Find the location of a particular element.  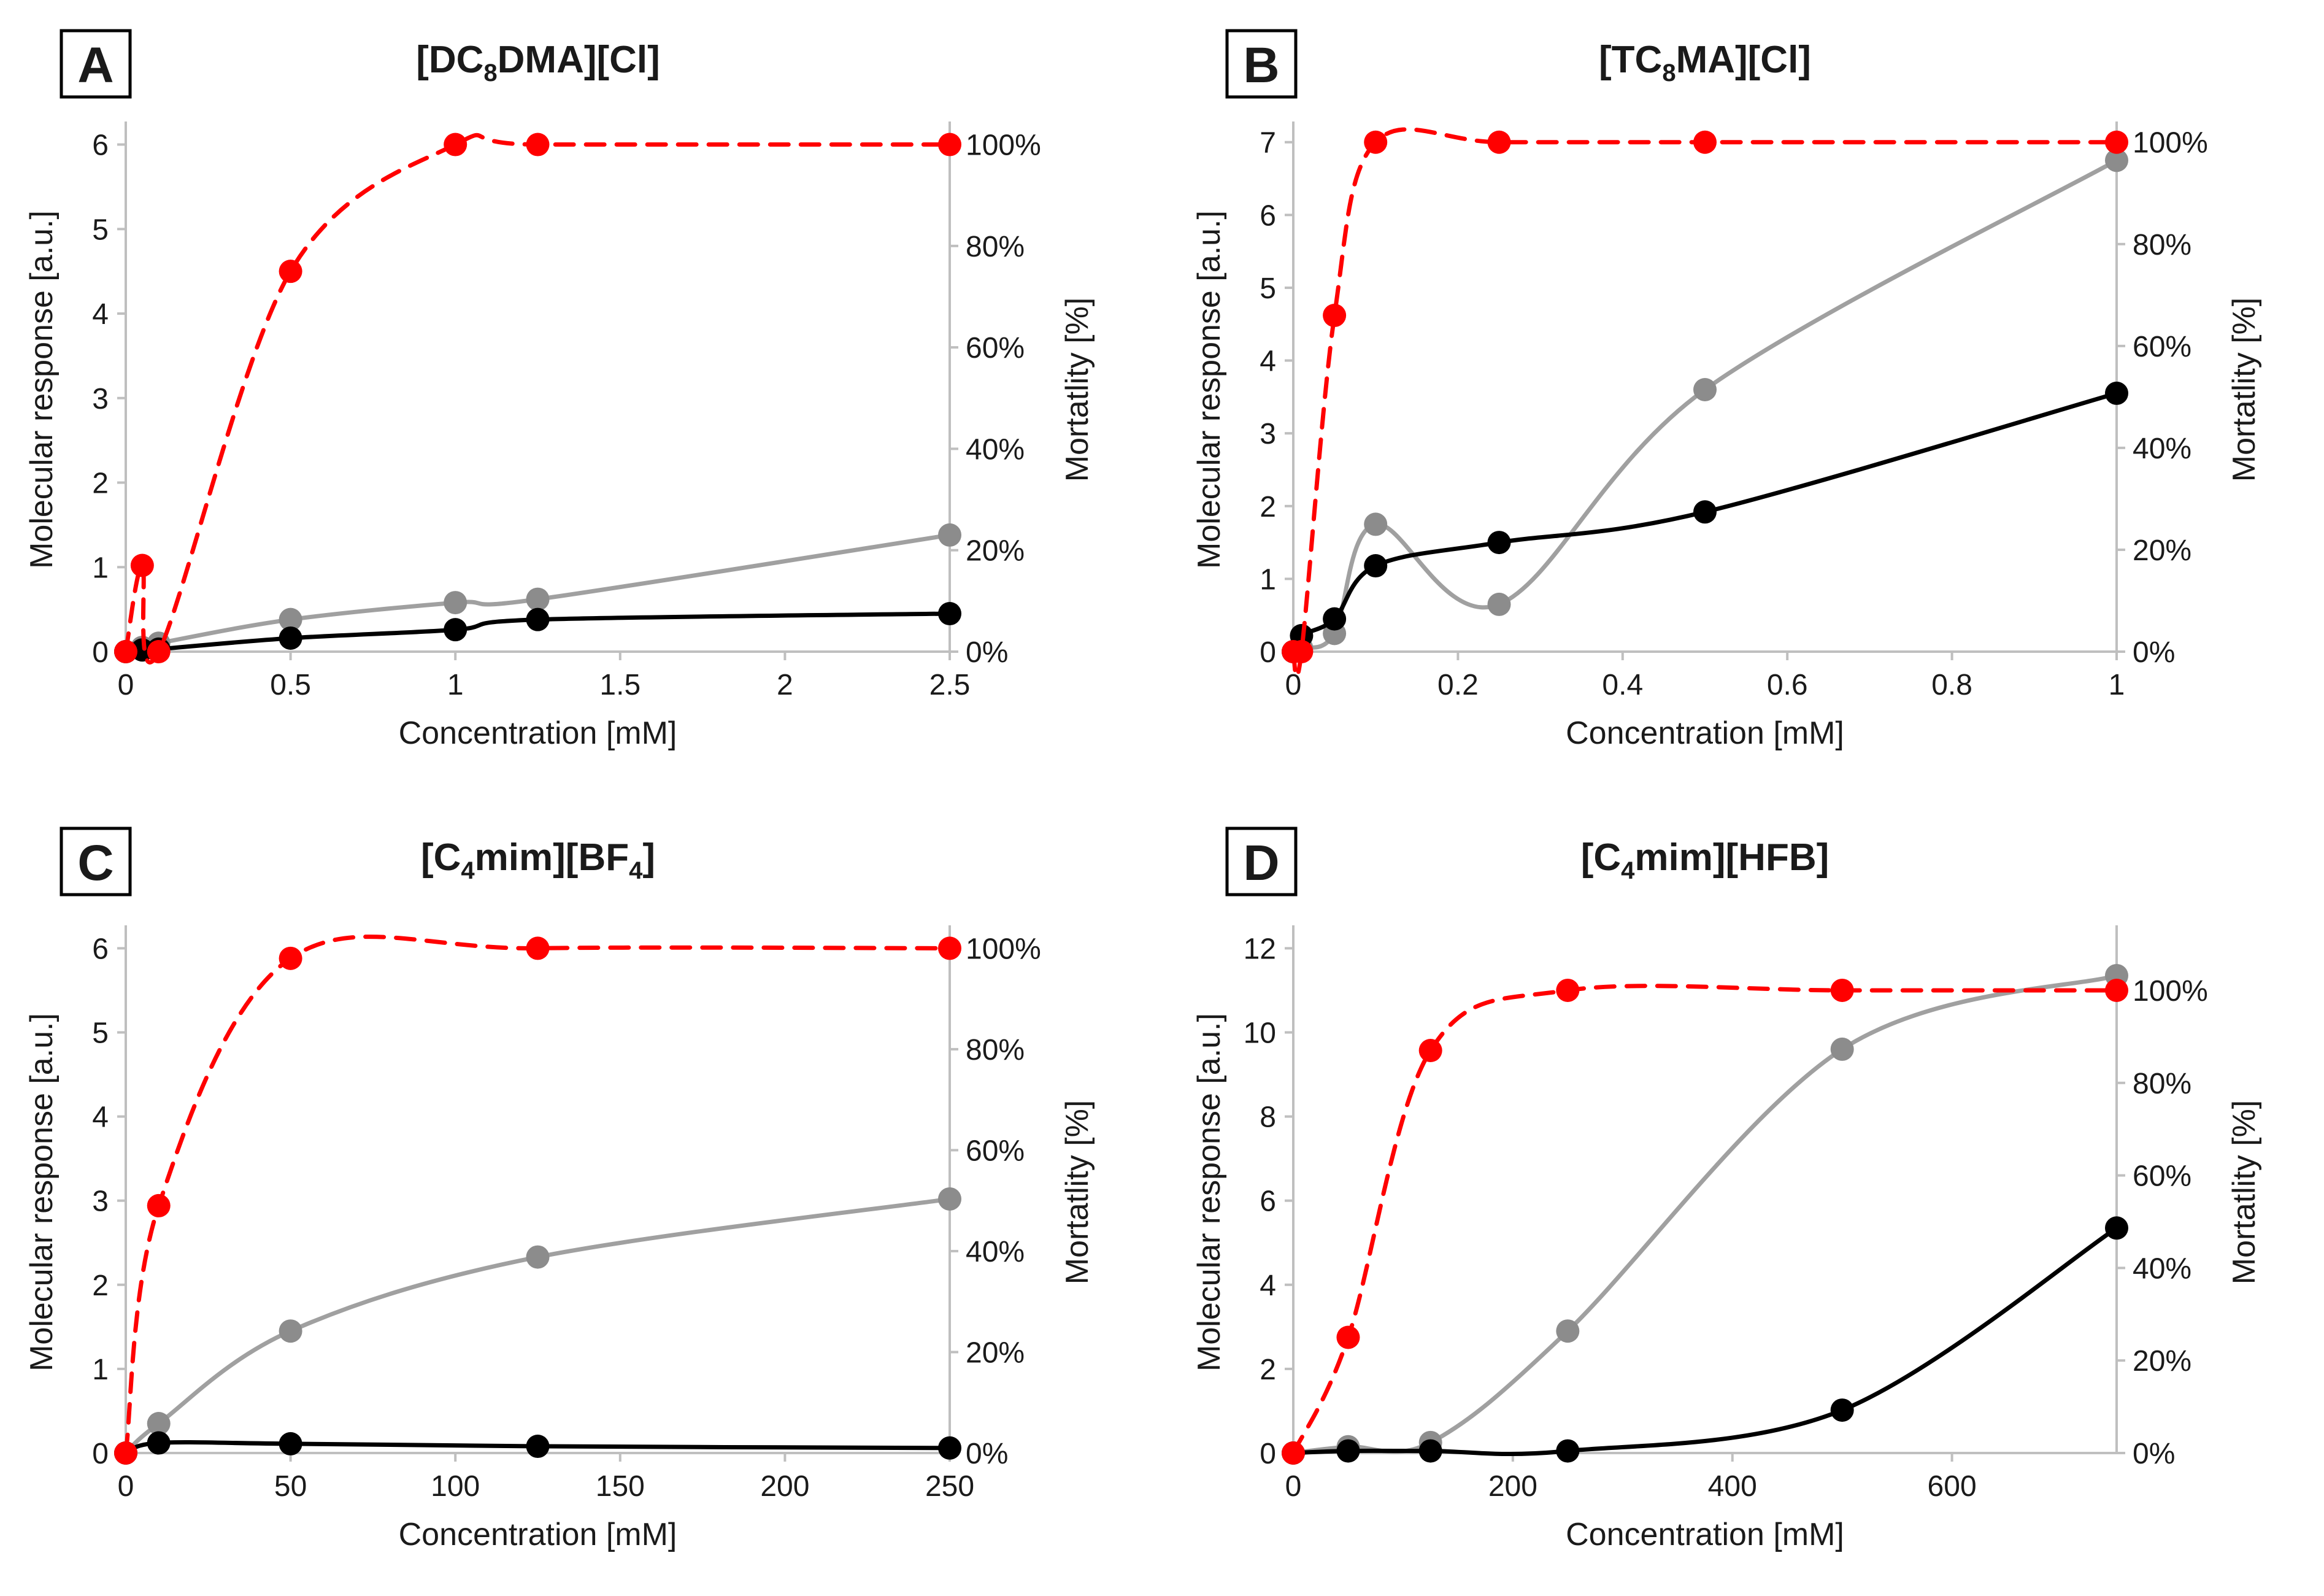

chart-title: [C4mim][HFB] is located at coordinates (1705, 860).